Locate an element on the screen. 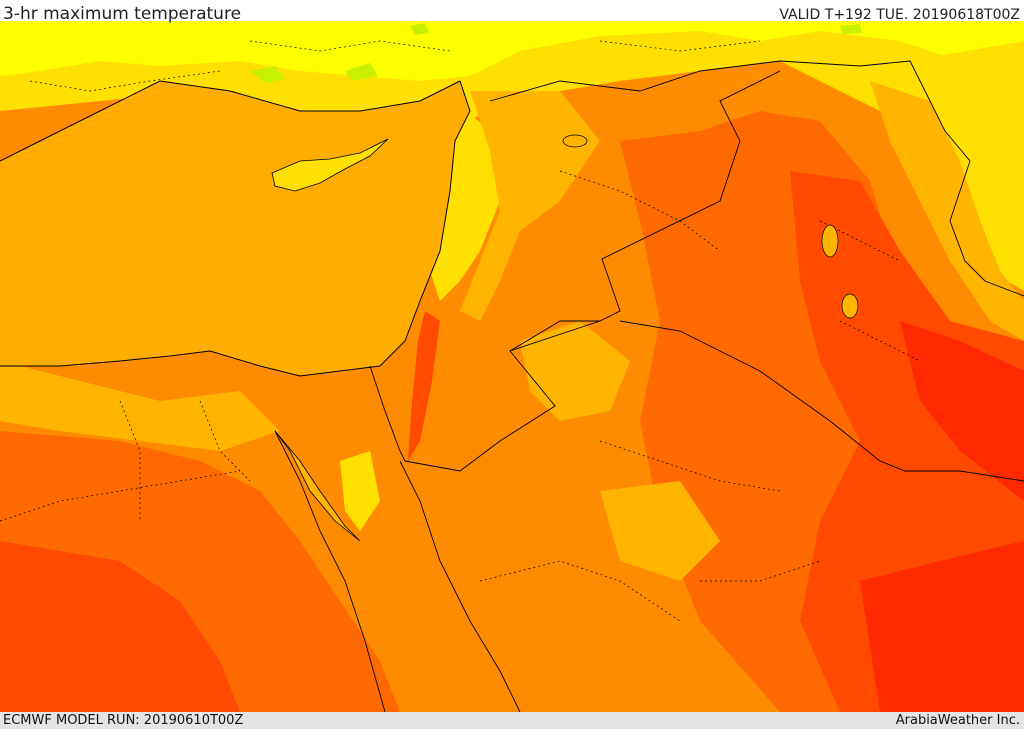 Image resolution: width=1024 pixels, height=729 pixels. footer-bar is located at coordinates (512, 720).